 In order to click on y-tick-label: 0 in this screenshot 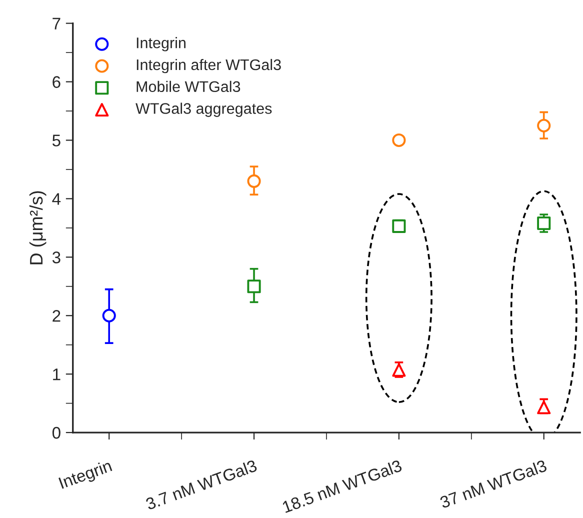, I will do `click(56, 432)`.